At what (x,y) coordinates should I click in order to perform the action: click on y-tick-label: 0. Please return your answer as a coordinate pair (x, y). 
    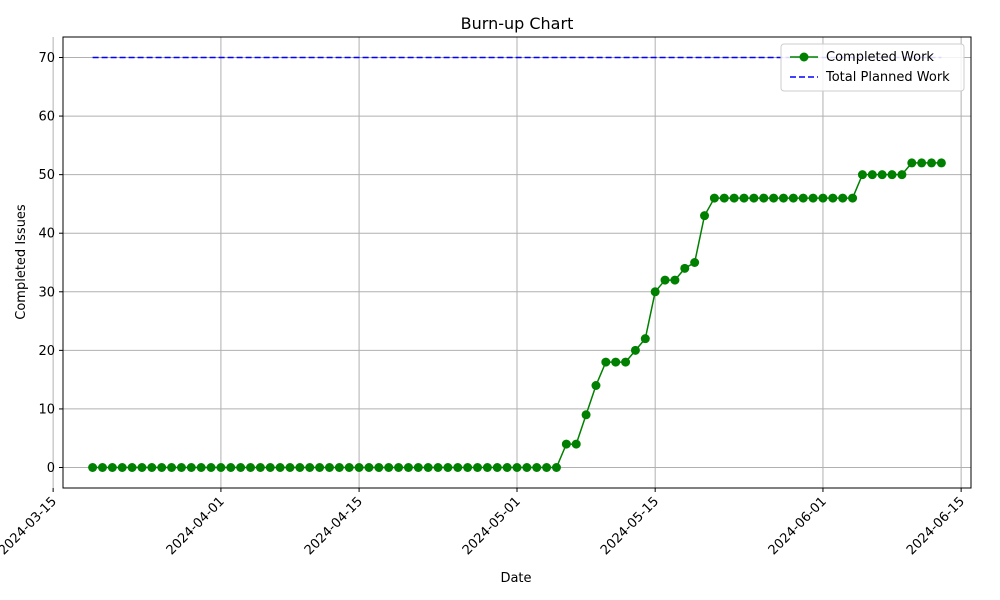
    Looking at the image, I should click on (51, 468).